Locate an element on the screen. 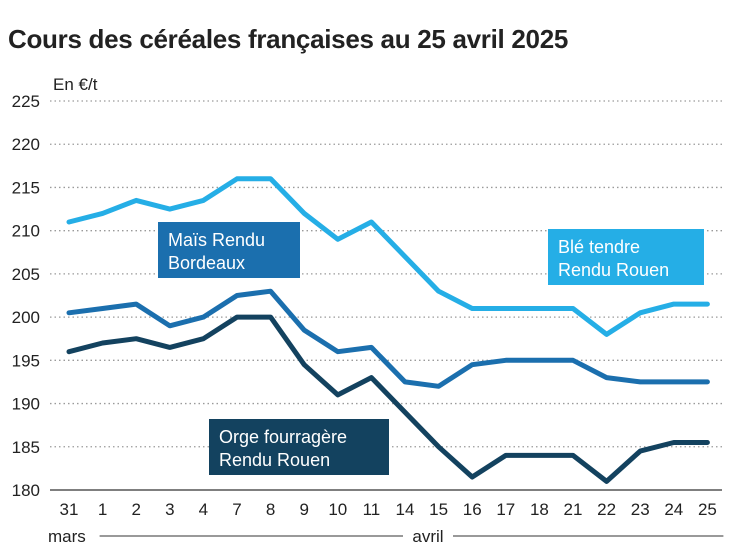 The width and height of the screenshot is (747, 558). month-labels: mars avril is located at coordinates (386, 536).